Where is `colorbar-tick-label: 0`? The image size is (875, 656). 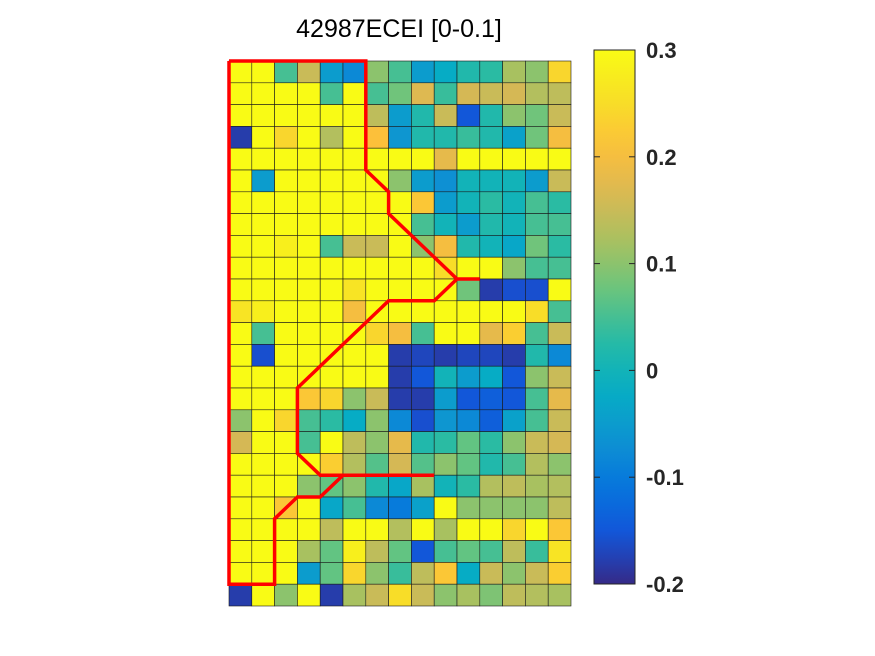
colorbar-tick-label: 0 is located at coordinates (652, 370).